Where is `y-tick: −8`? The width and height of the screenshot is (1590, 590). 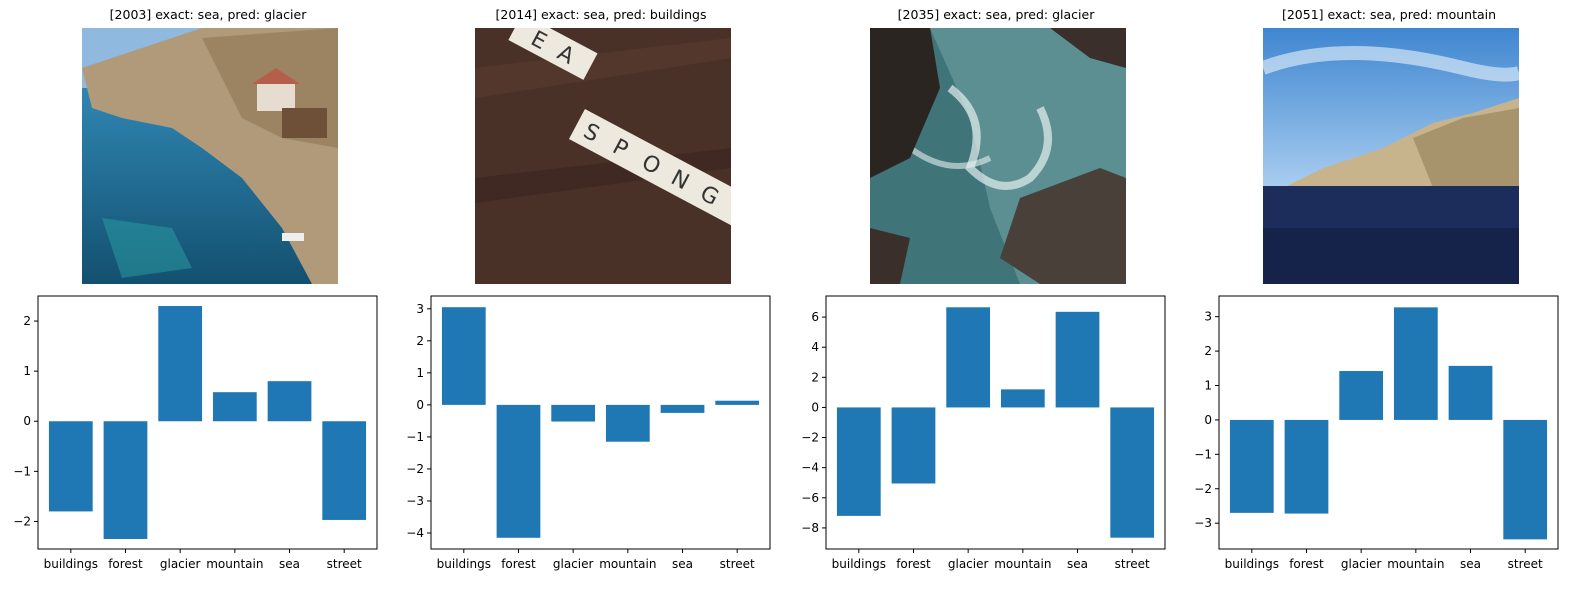
y-tick: −8 is located at coordinates (813, 528).